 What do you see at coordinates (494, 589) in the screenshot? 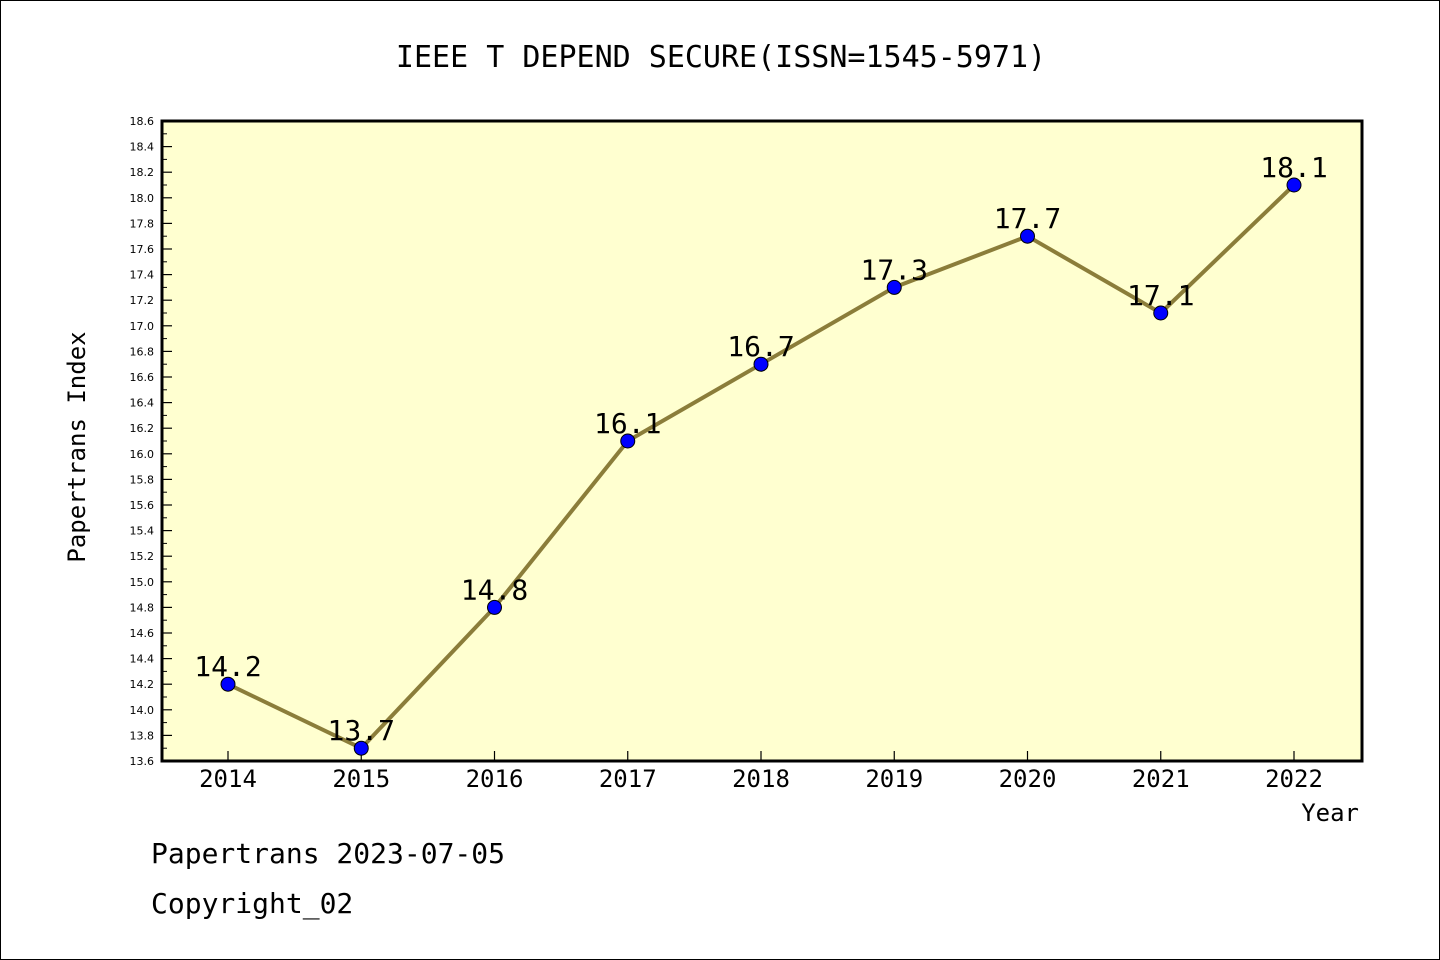
I see `data-label: 14.8` at bounding box center [494, 589].